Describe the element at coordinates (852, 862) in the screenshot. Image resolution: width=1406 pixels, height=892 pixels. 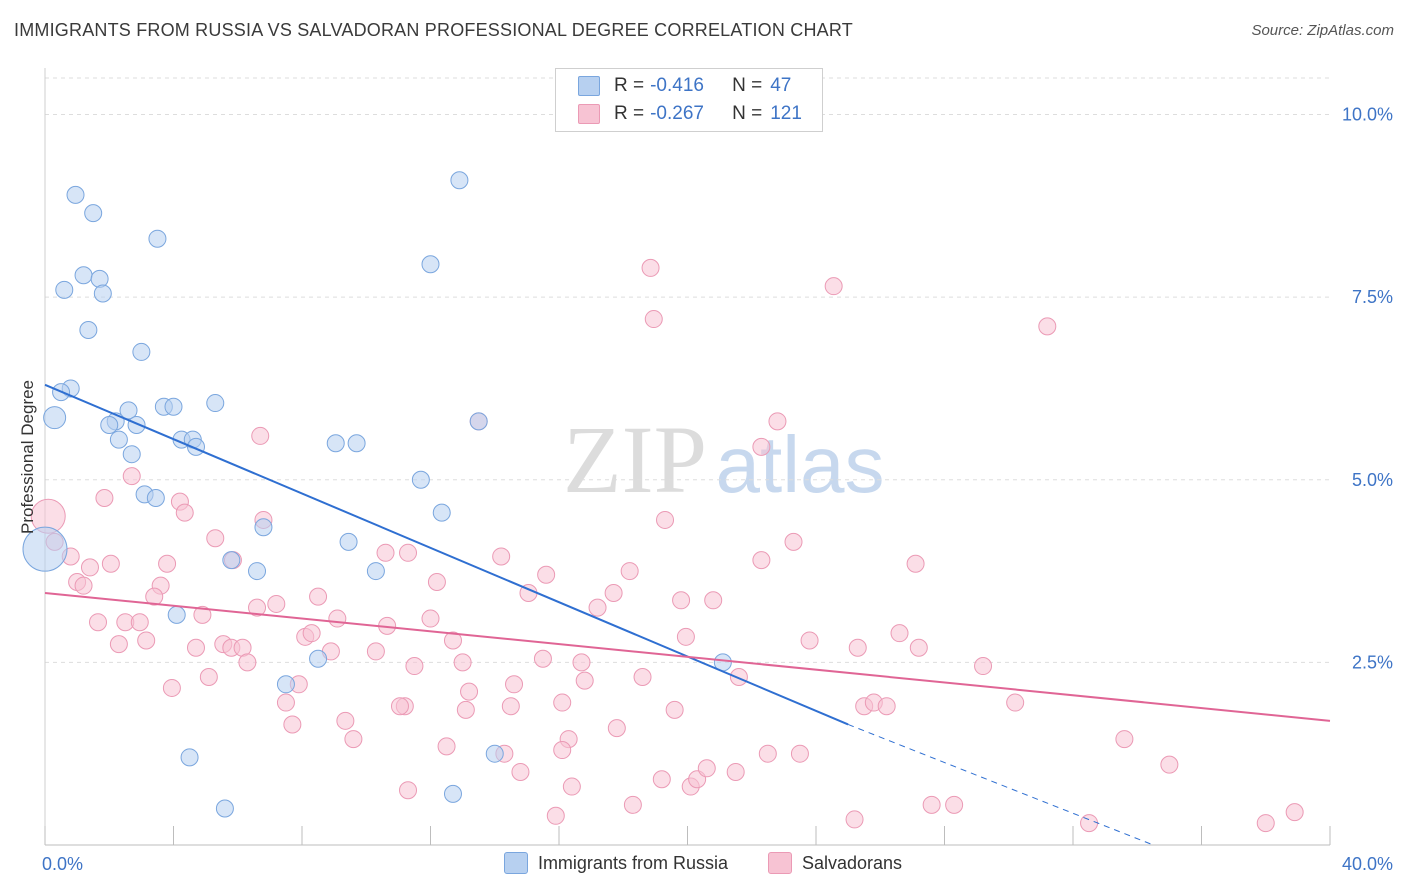
I see `legend-label-salvadorans: Salvadorans` at that location.